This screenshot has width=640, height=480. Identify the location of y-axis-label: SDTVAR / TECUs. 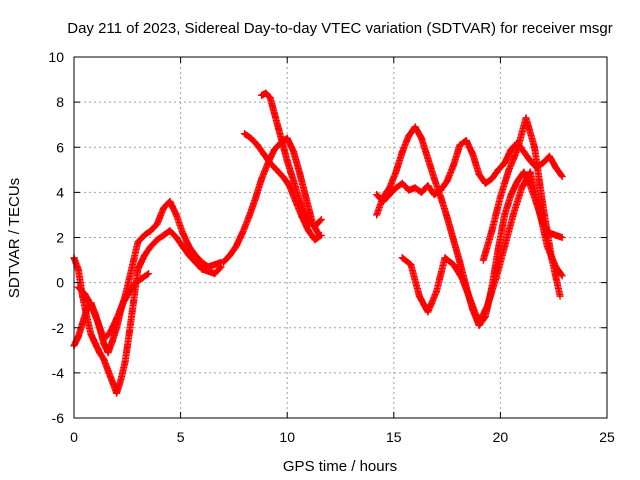
(14, 238).